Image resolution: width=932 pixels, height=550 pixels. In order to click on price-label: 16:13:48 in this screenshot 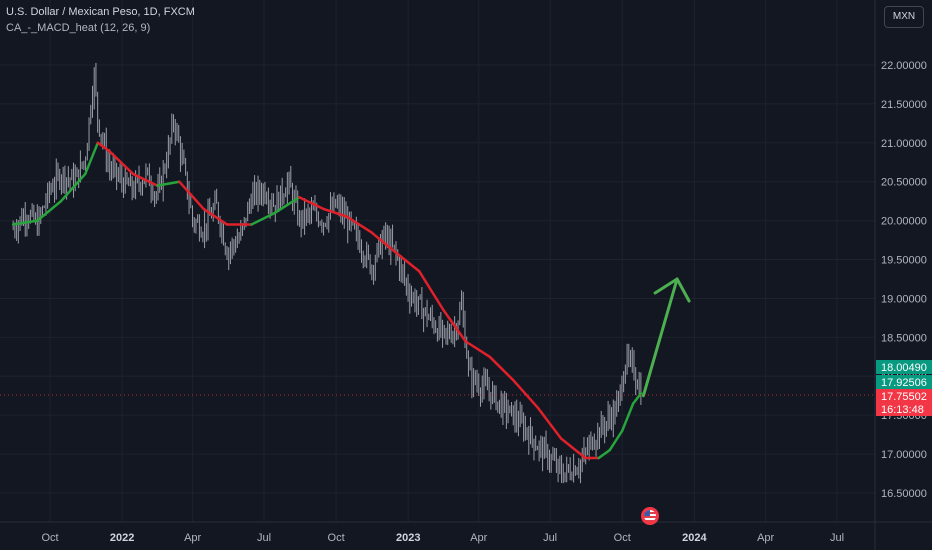, I will do `click(902, 410)`.